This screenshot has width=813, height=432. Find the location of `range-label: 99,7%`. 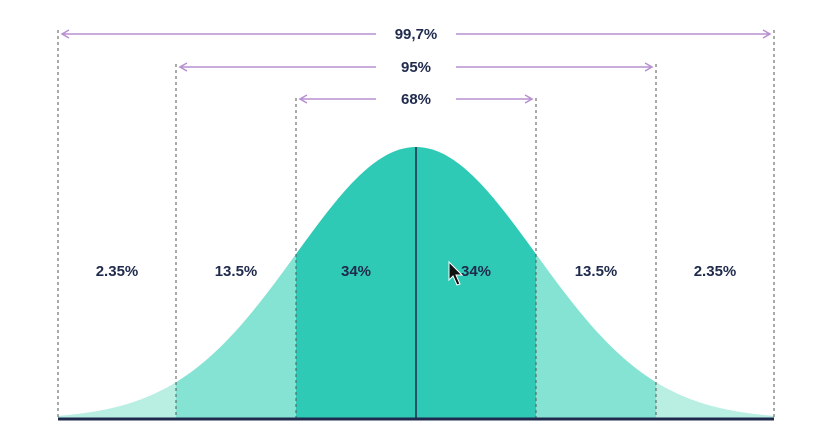

range-label: 99,7% is located at coordinates (416, 34).